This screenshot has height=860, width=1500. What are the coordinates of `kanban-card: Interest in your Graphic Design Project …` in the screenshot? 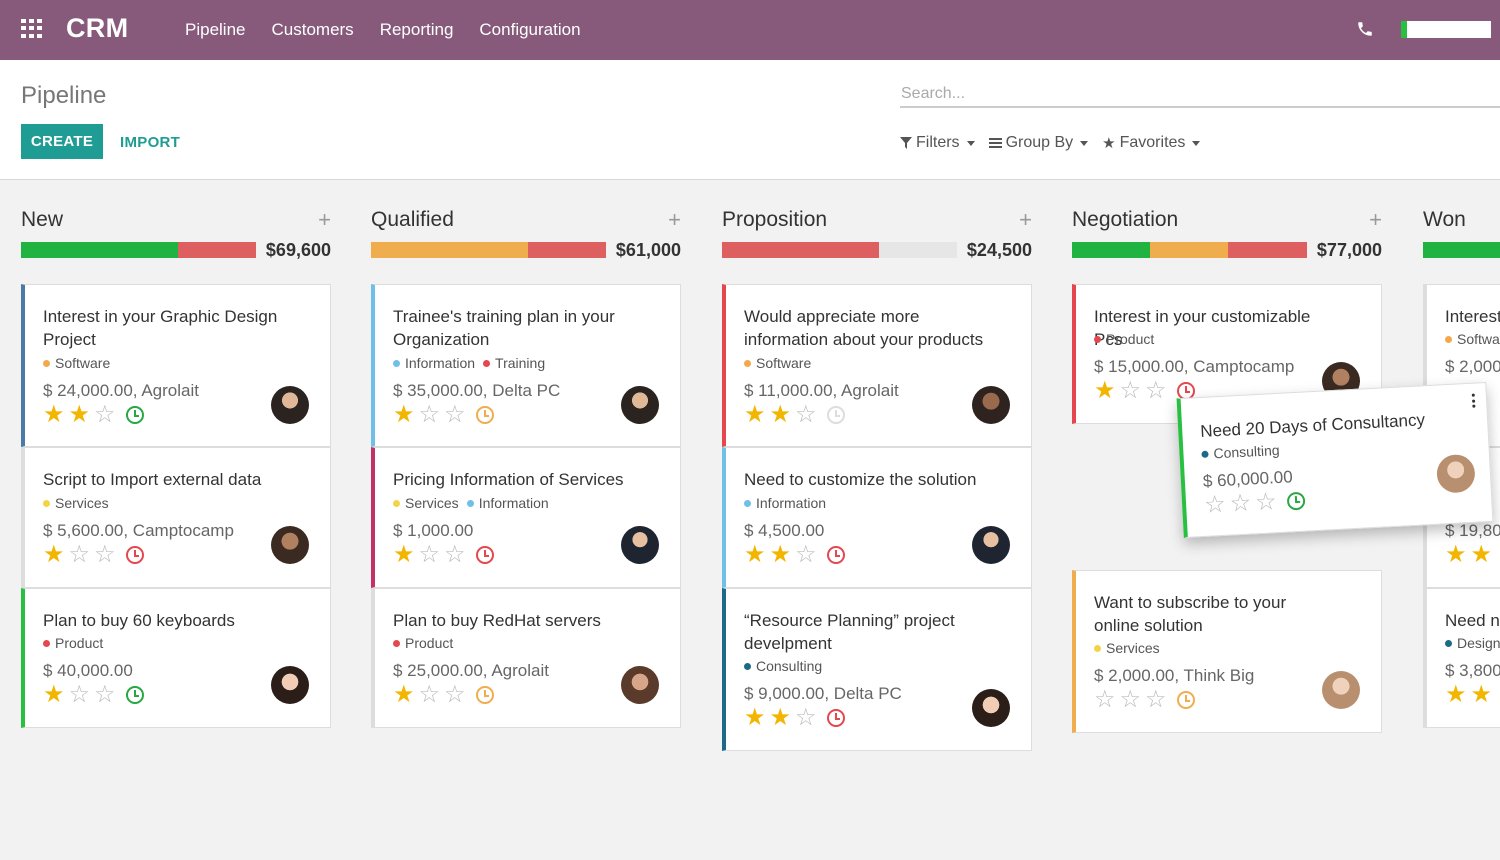 It's located at (176, 365).